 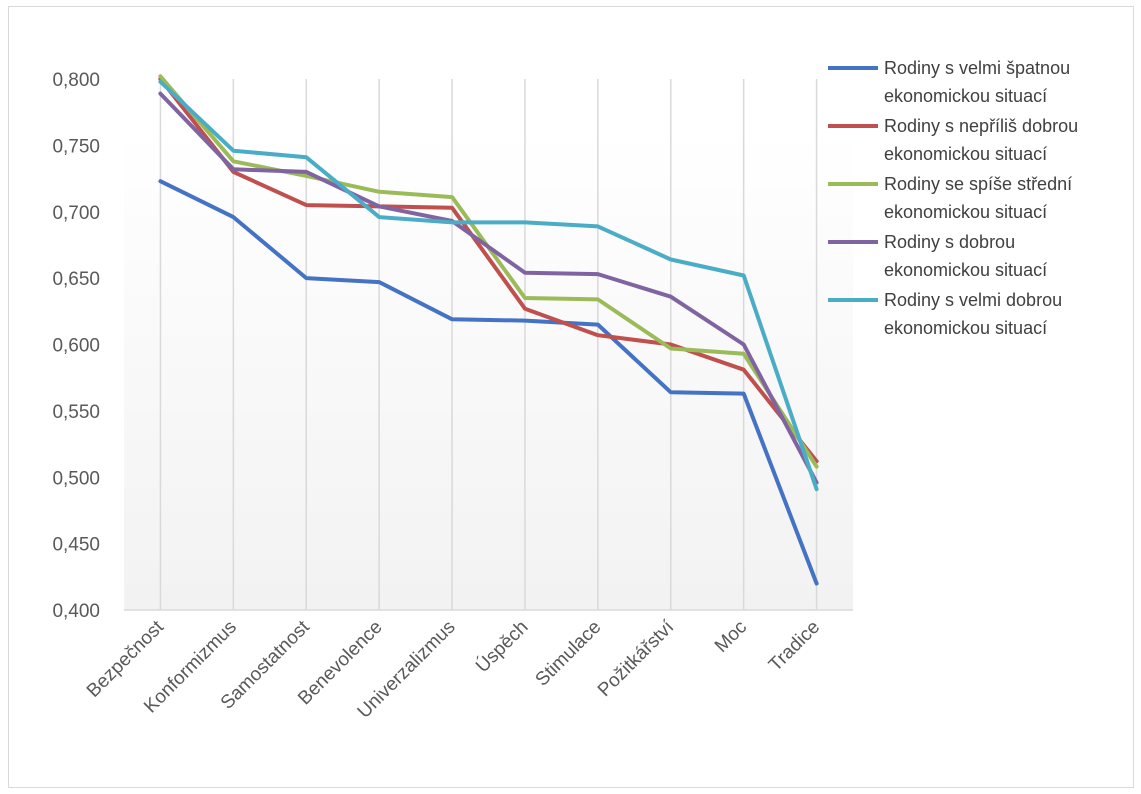 I want to click on x-tick-label: Tradice, so click(x=794, y=646).